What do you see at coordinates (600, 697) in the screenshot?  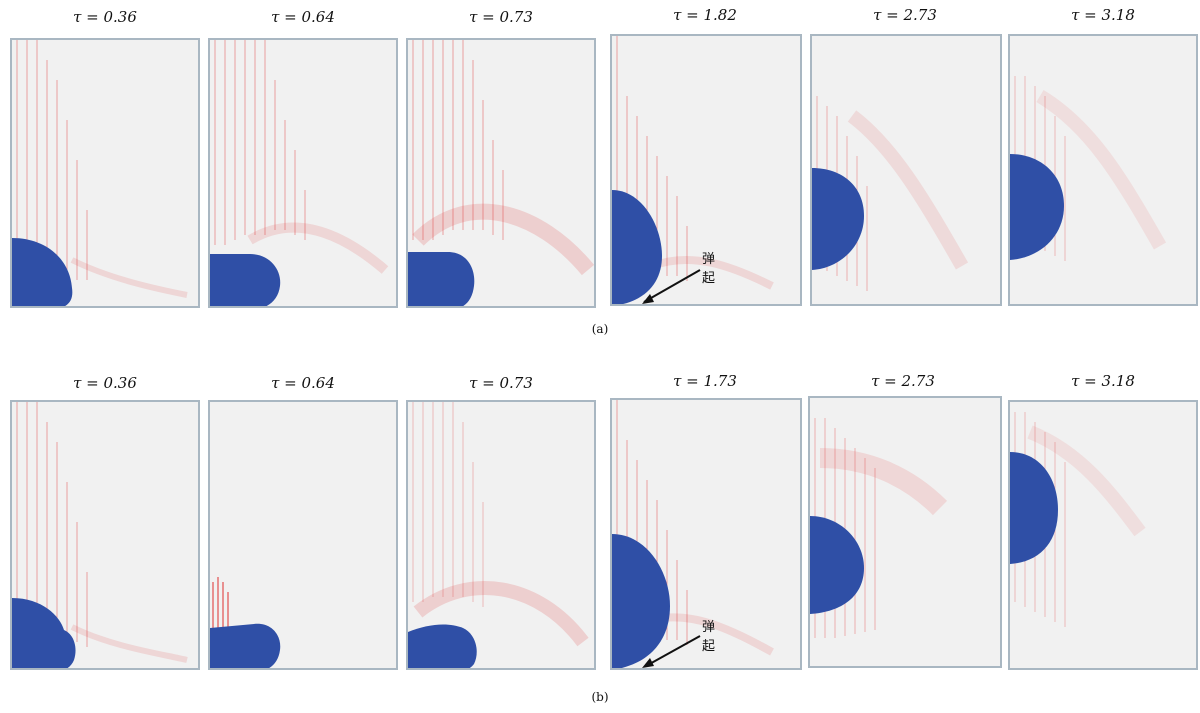 I see `subfigure-label-b: (b)` at bounding box center [600, 697].